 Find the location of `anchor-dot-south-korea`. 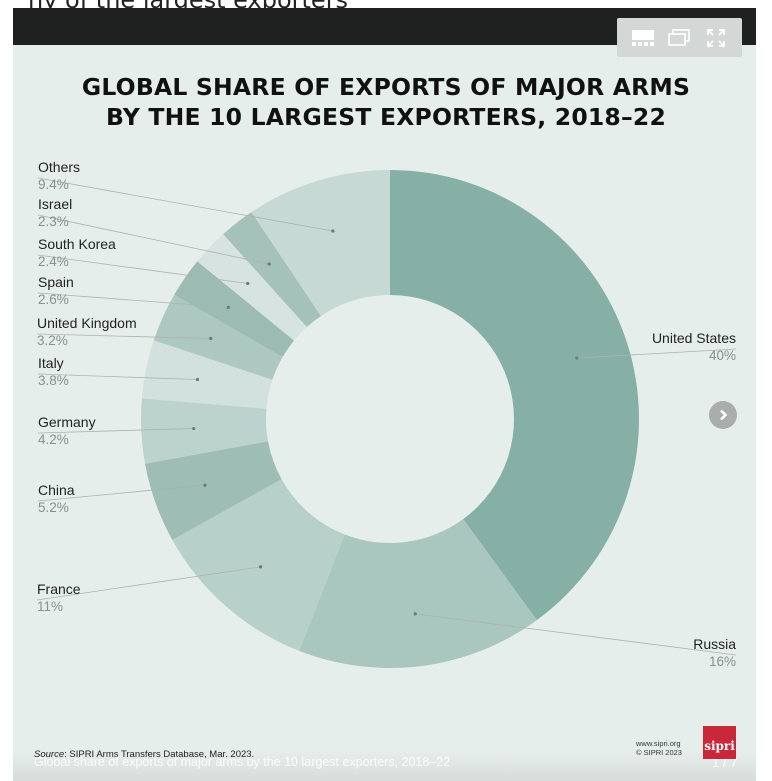

anchor-dot-south-korea is located at coordinates (248, 283).